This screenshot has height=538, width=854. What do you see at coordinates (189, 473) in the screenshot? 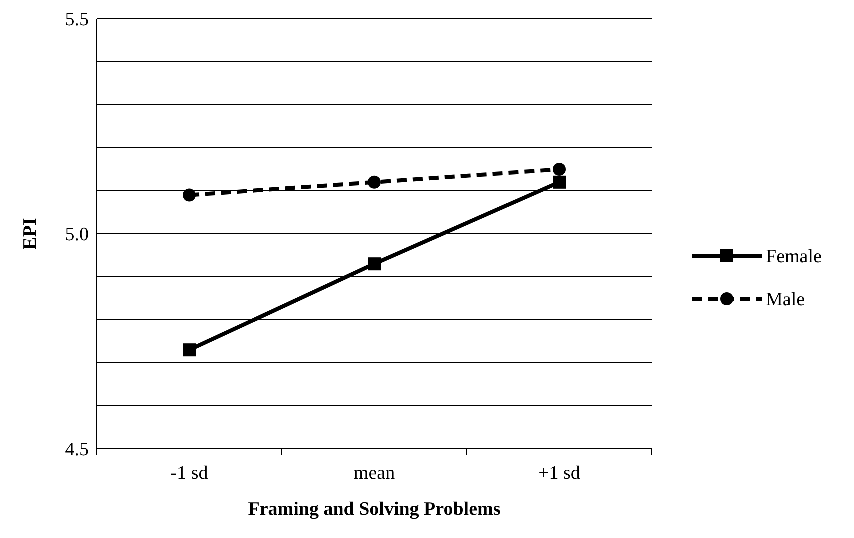
I see `x-tick-label: -1 sd` at bounding box center [189, 473].